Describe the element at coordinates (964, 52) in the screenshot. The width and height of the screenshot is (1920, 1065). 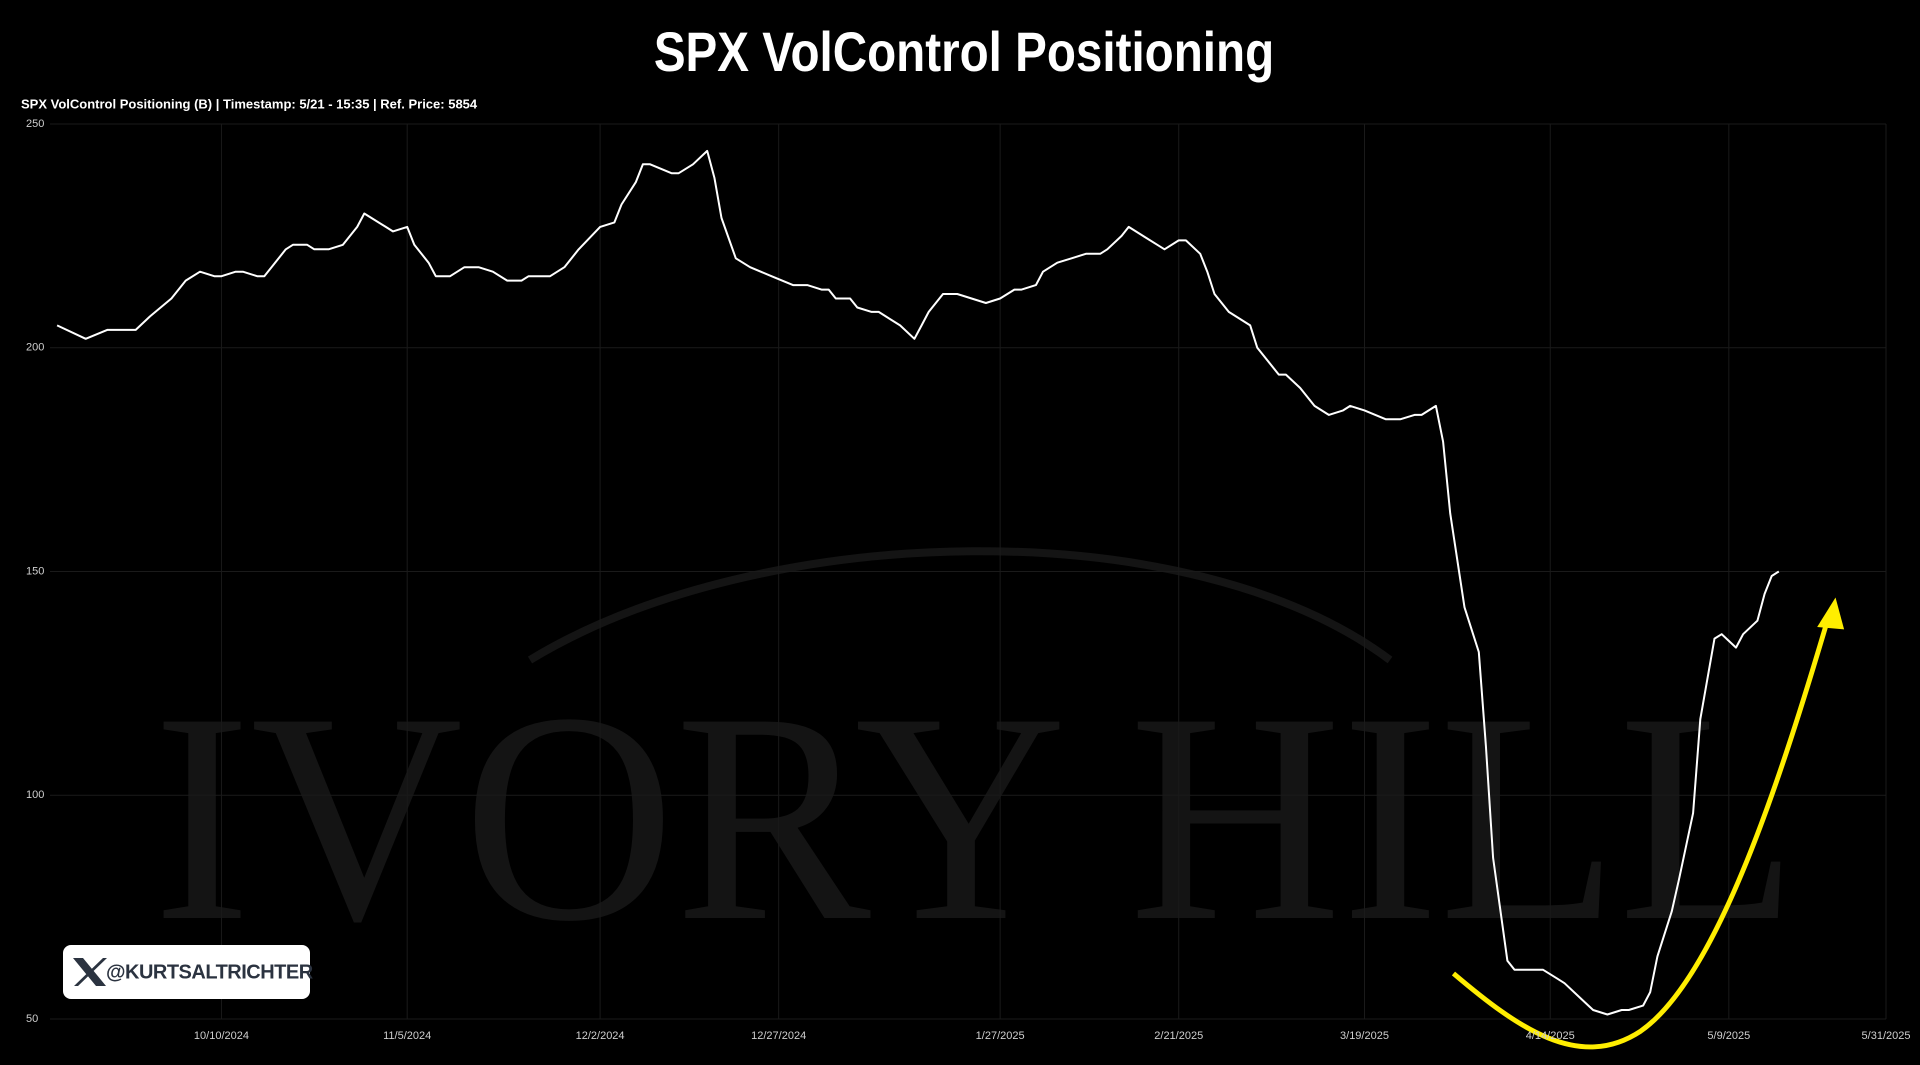
I see `chart-title: SPX VolControl Positioning` at that location.